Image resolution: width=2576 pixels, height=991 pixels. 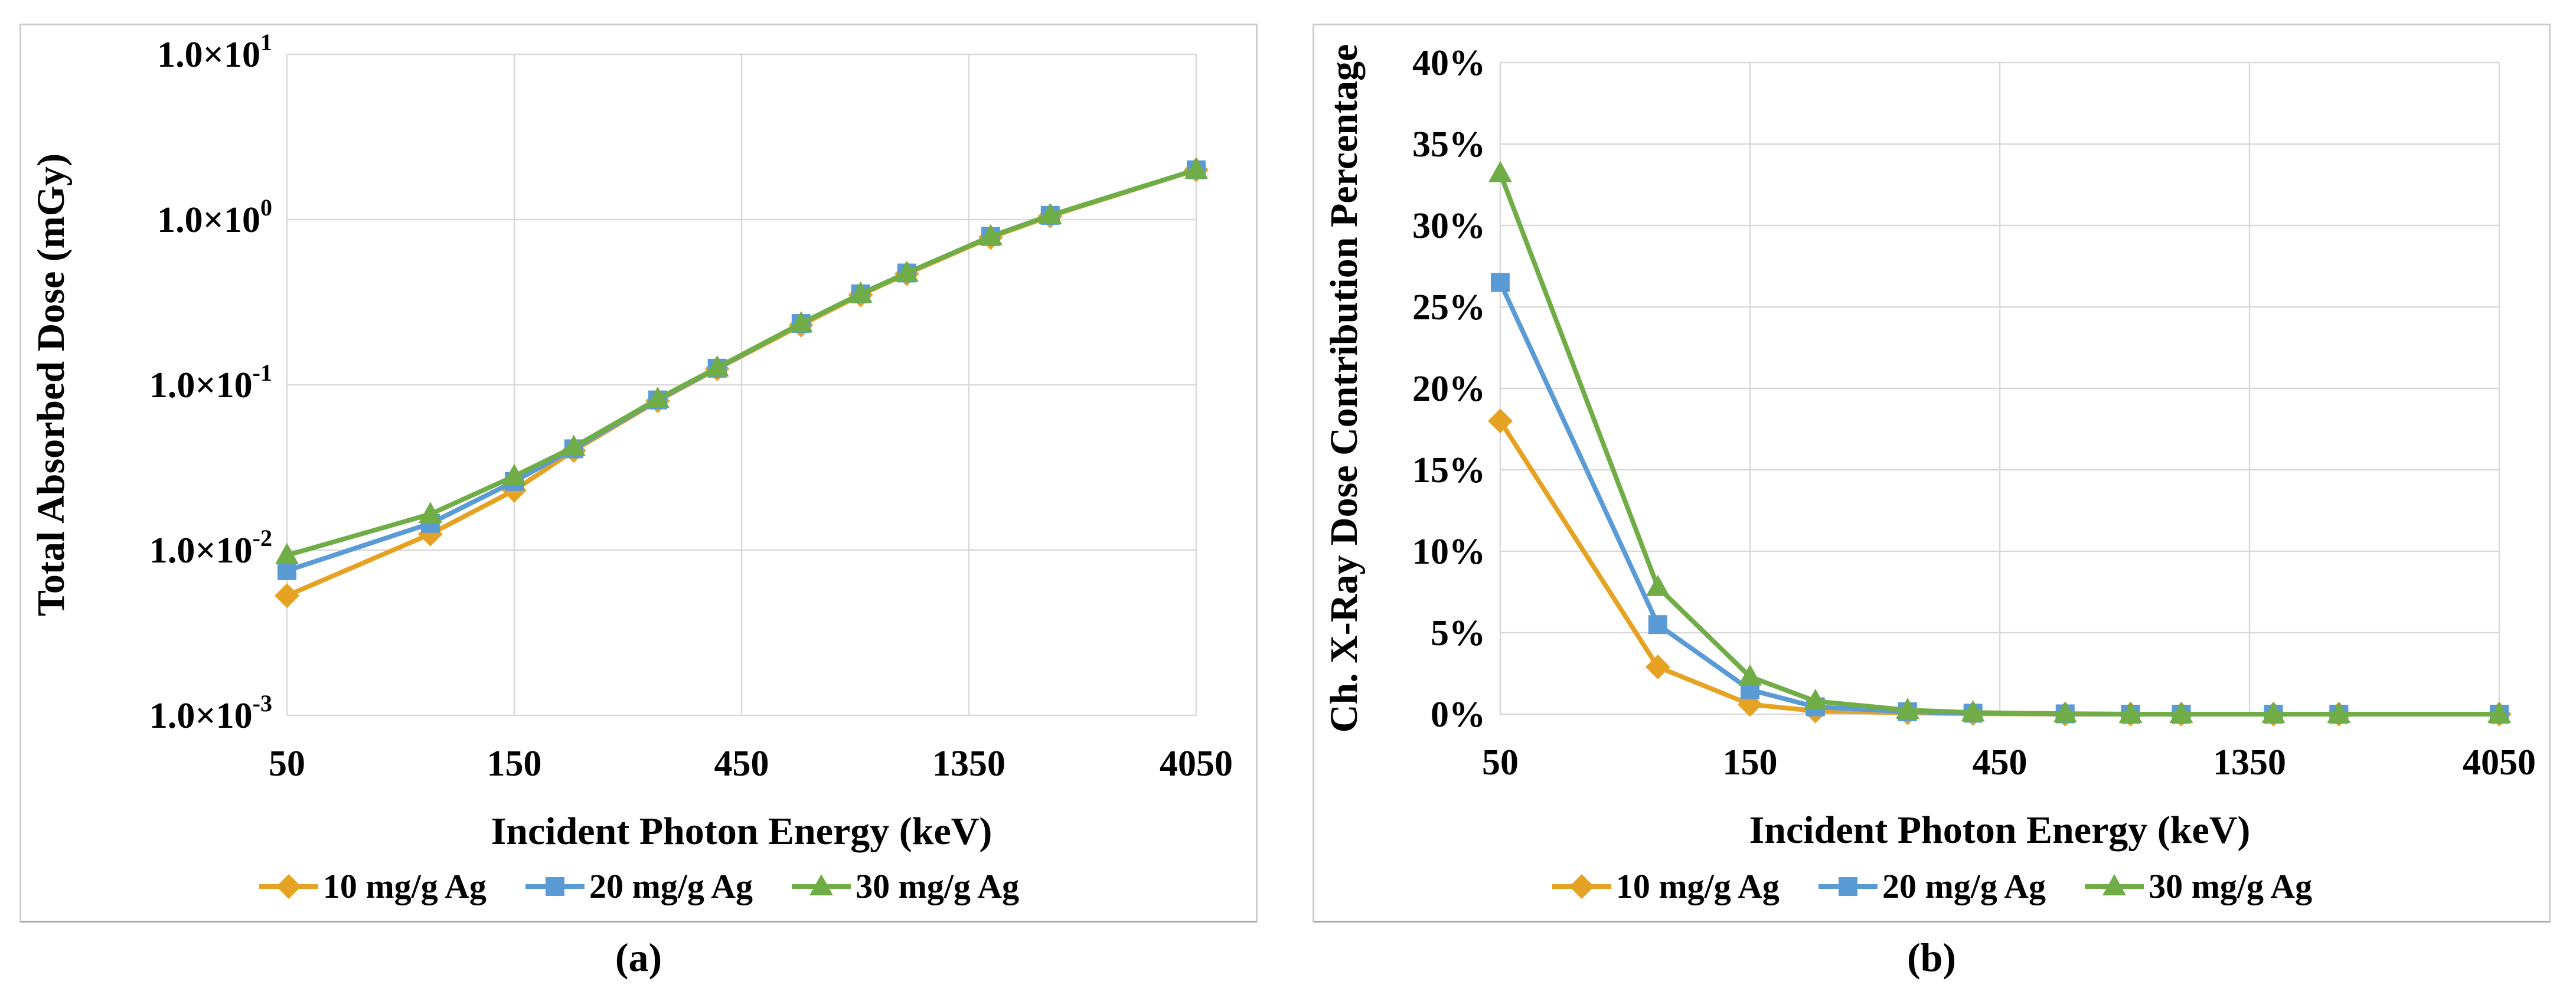 What do you see at coordinates (1657, 624) in the screenshot?
I see `marker-square-100kev` at bounding box center [1657, 624].